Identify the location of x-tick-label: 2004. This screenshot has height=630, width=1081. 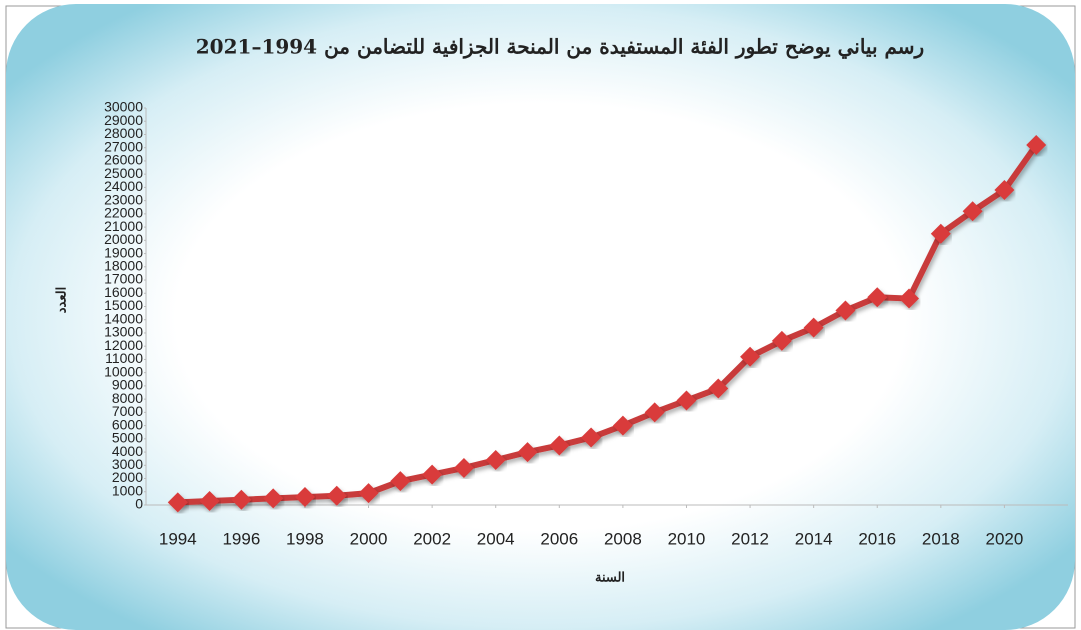
(496, 538).